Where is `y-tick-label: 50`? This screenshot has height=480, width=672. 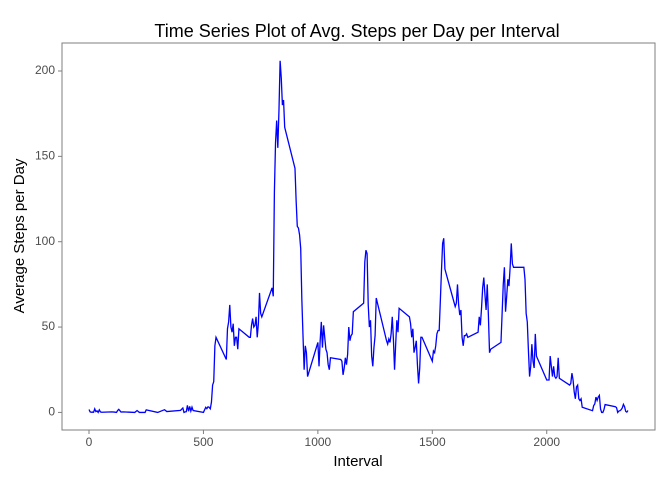 y-tick-label: 50 is located at coordinates (49, 326).